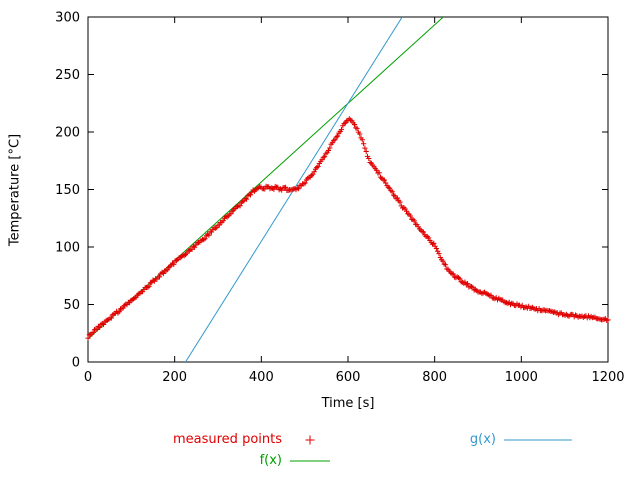 The image size is (640, 480). I want to click on legend-label-g: g(x), so click(482, 439).